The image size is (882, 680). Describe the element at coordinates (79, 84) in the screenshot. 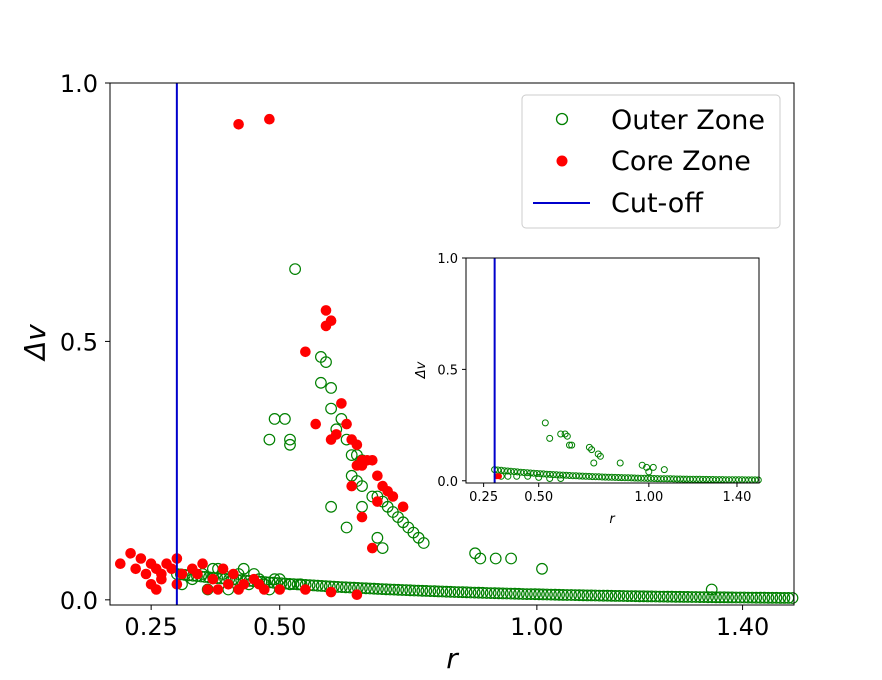

I see `main-y-tick-label: 1.0` at that location.